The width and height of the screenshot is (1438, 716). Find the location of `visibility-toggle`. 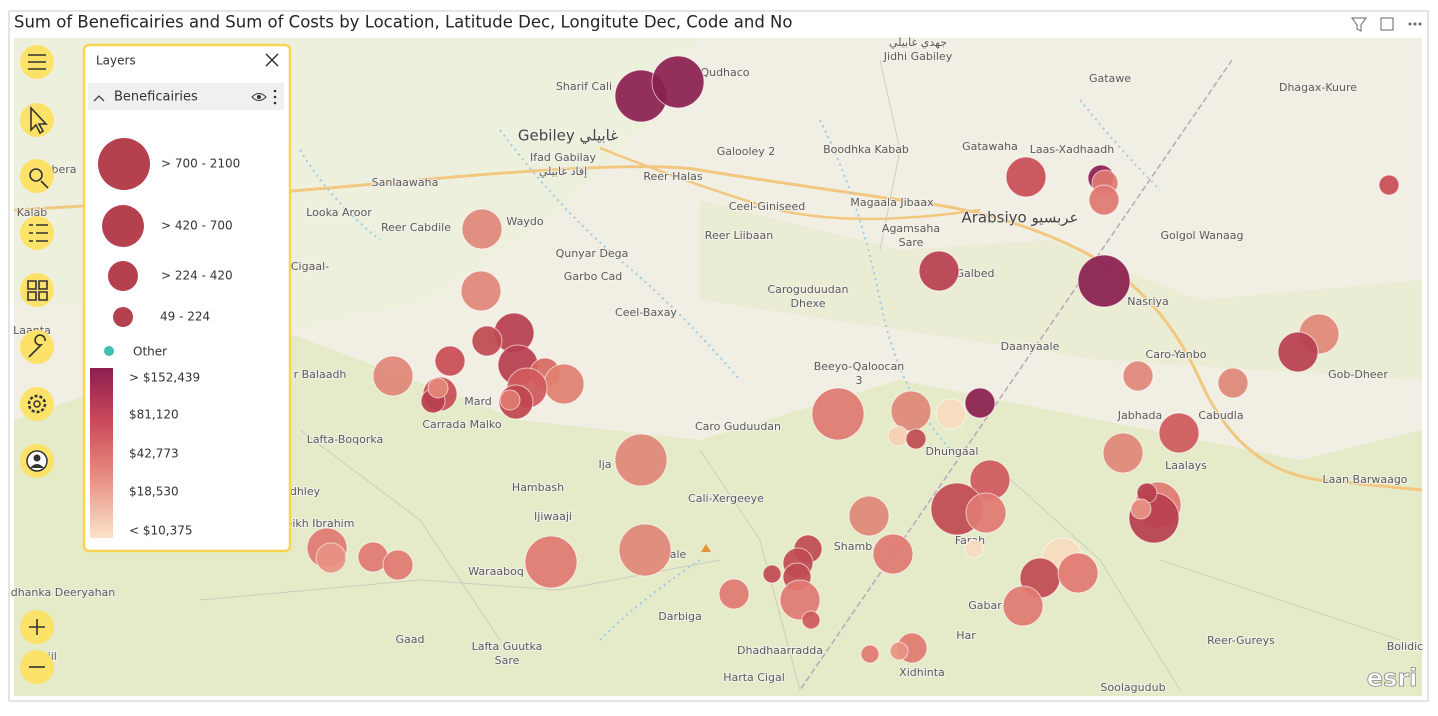

visibility-toggle is located at coordinates (259, 97).